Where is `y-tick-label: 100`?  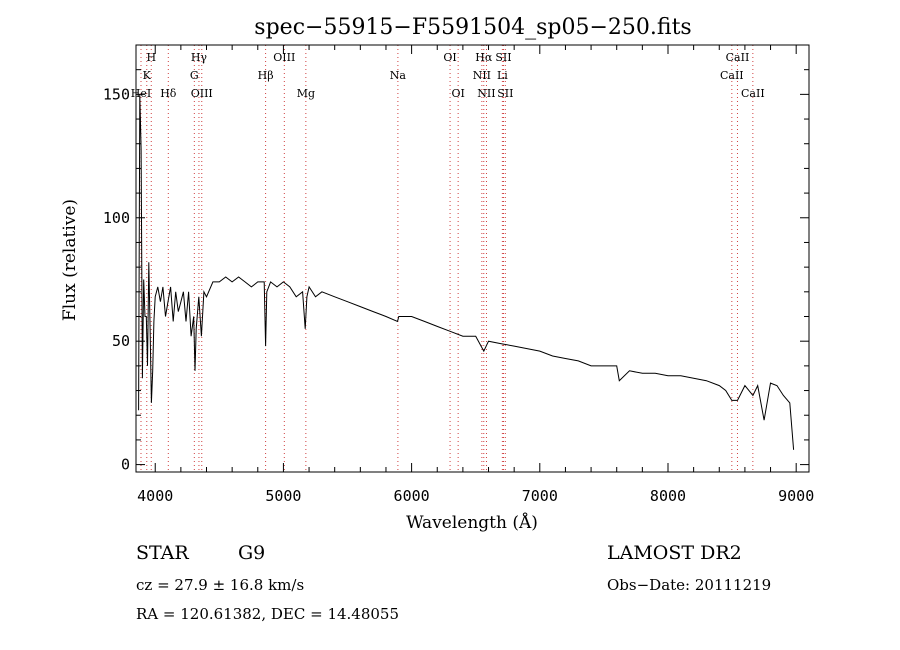 y-tick-label: 100 is located at coordinates (116, 218).